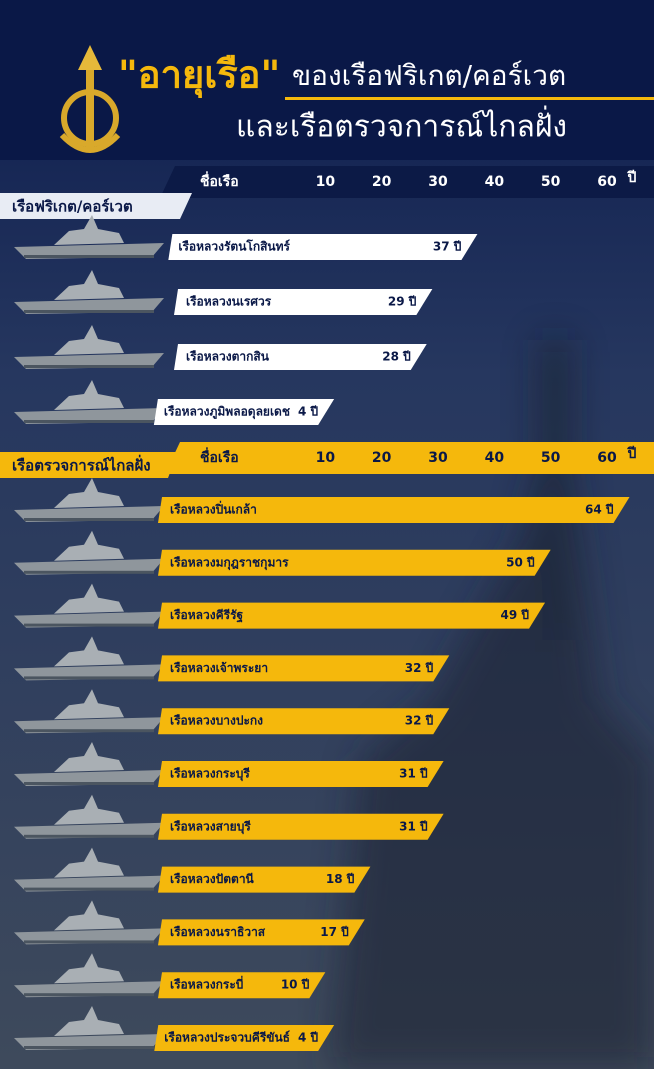 The image size is (654, 1069). I want to click on value-label: 4 ปี, so click(308, 412).